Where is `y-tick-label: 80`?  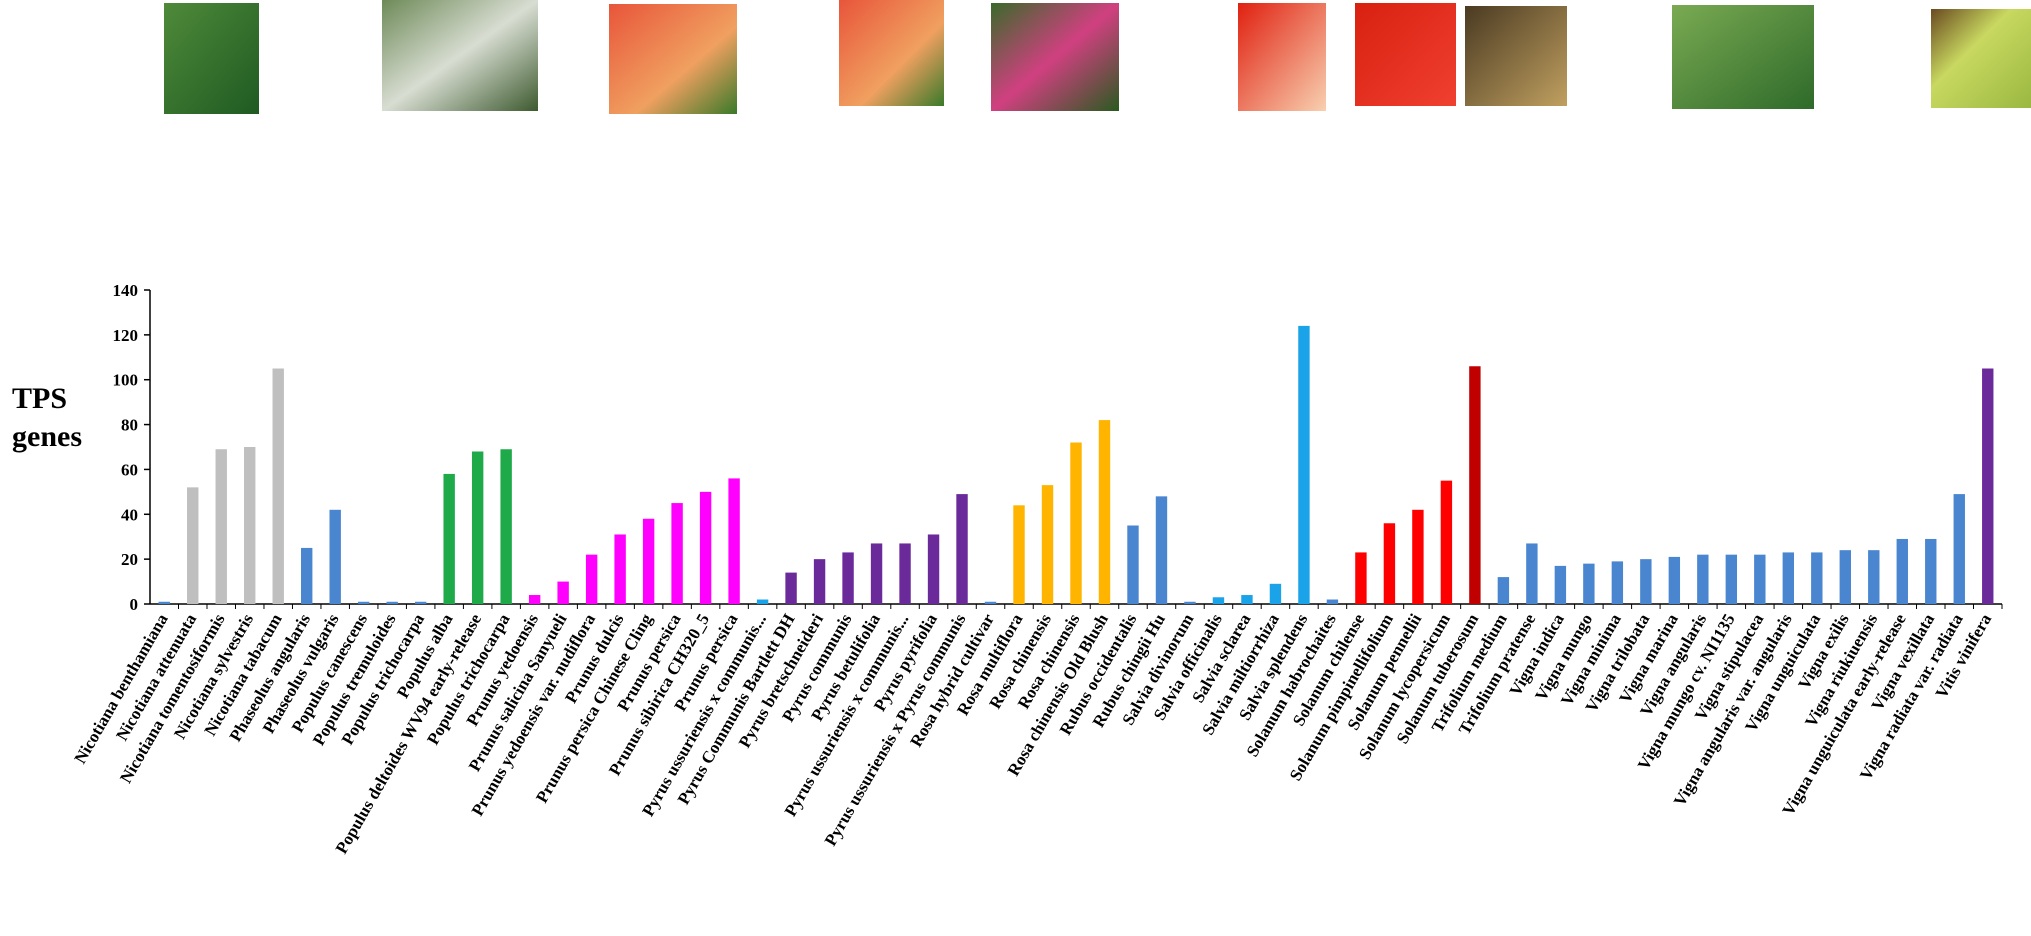
y-tick-label: 80 is located at coordinates (129, 425).